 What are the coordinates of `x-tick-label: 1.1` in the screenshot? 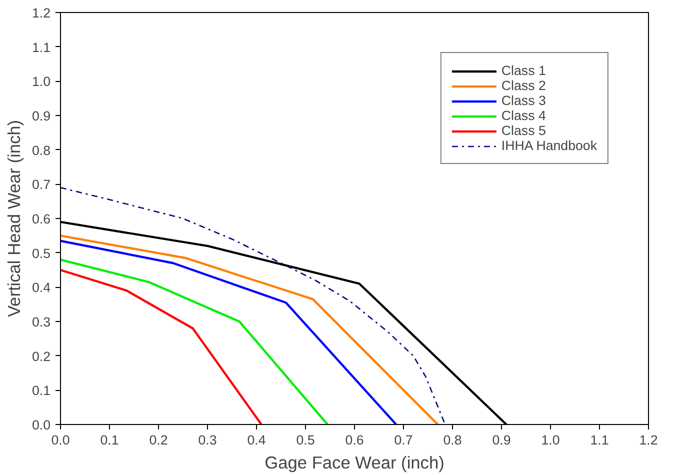 It's located at (599, 440).